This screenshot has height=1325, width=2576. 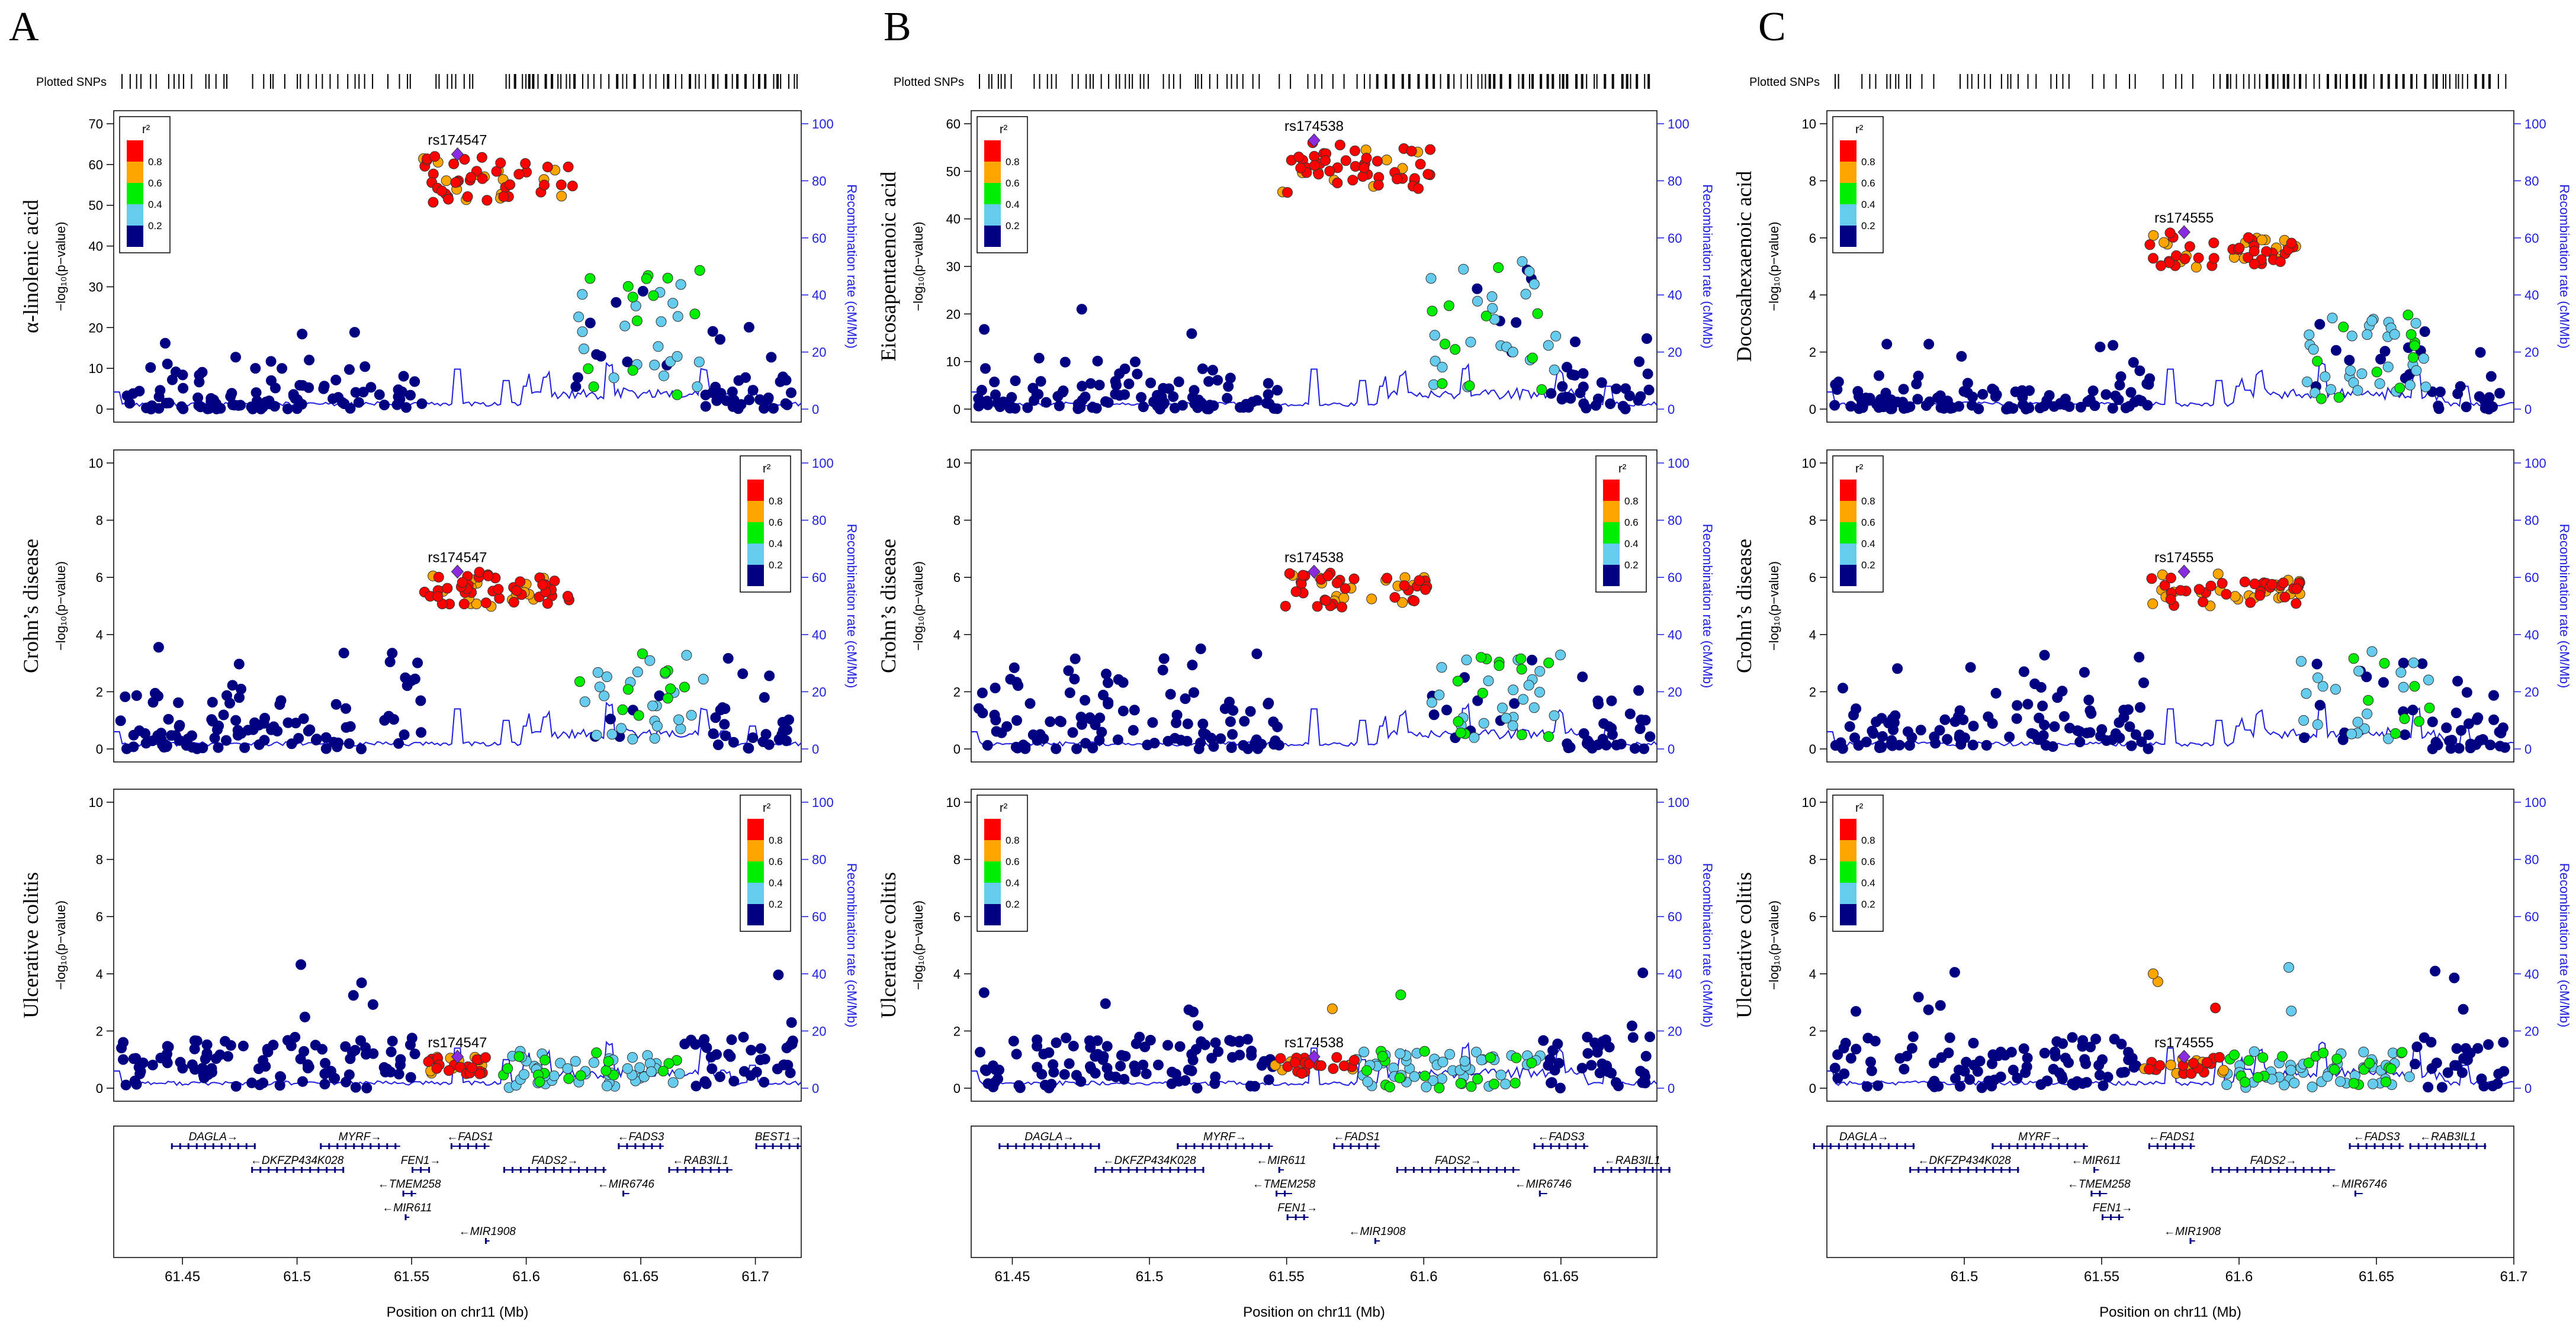 I want to click on gene-name: MYRF, so click(x=1219, y=1137).